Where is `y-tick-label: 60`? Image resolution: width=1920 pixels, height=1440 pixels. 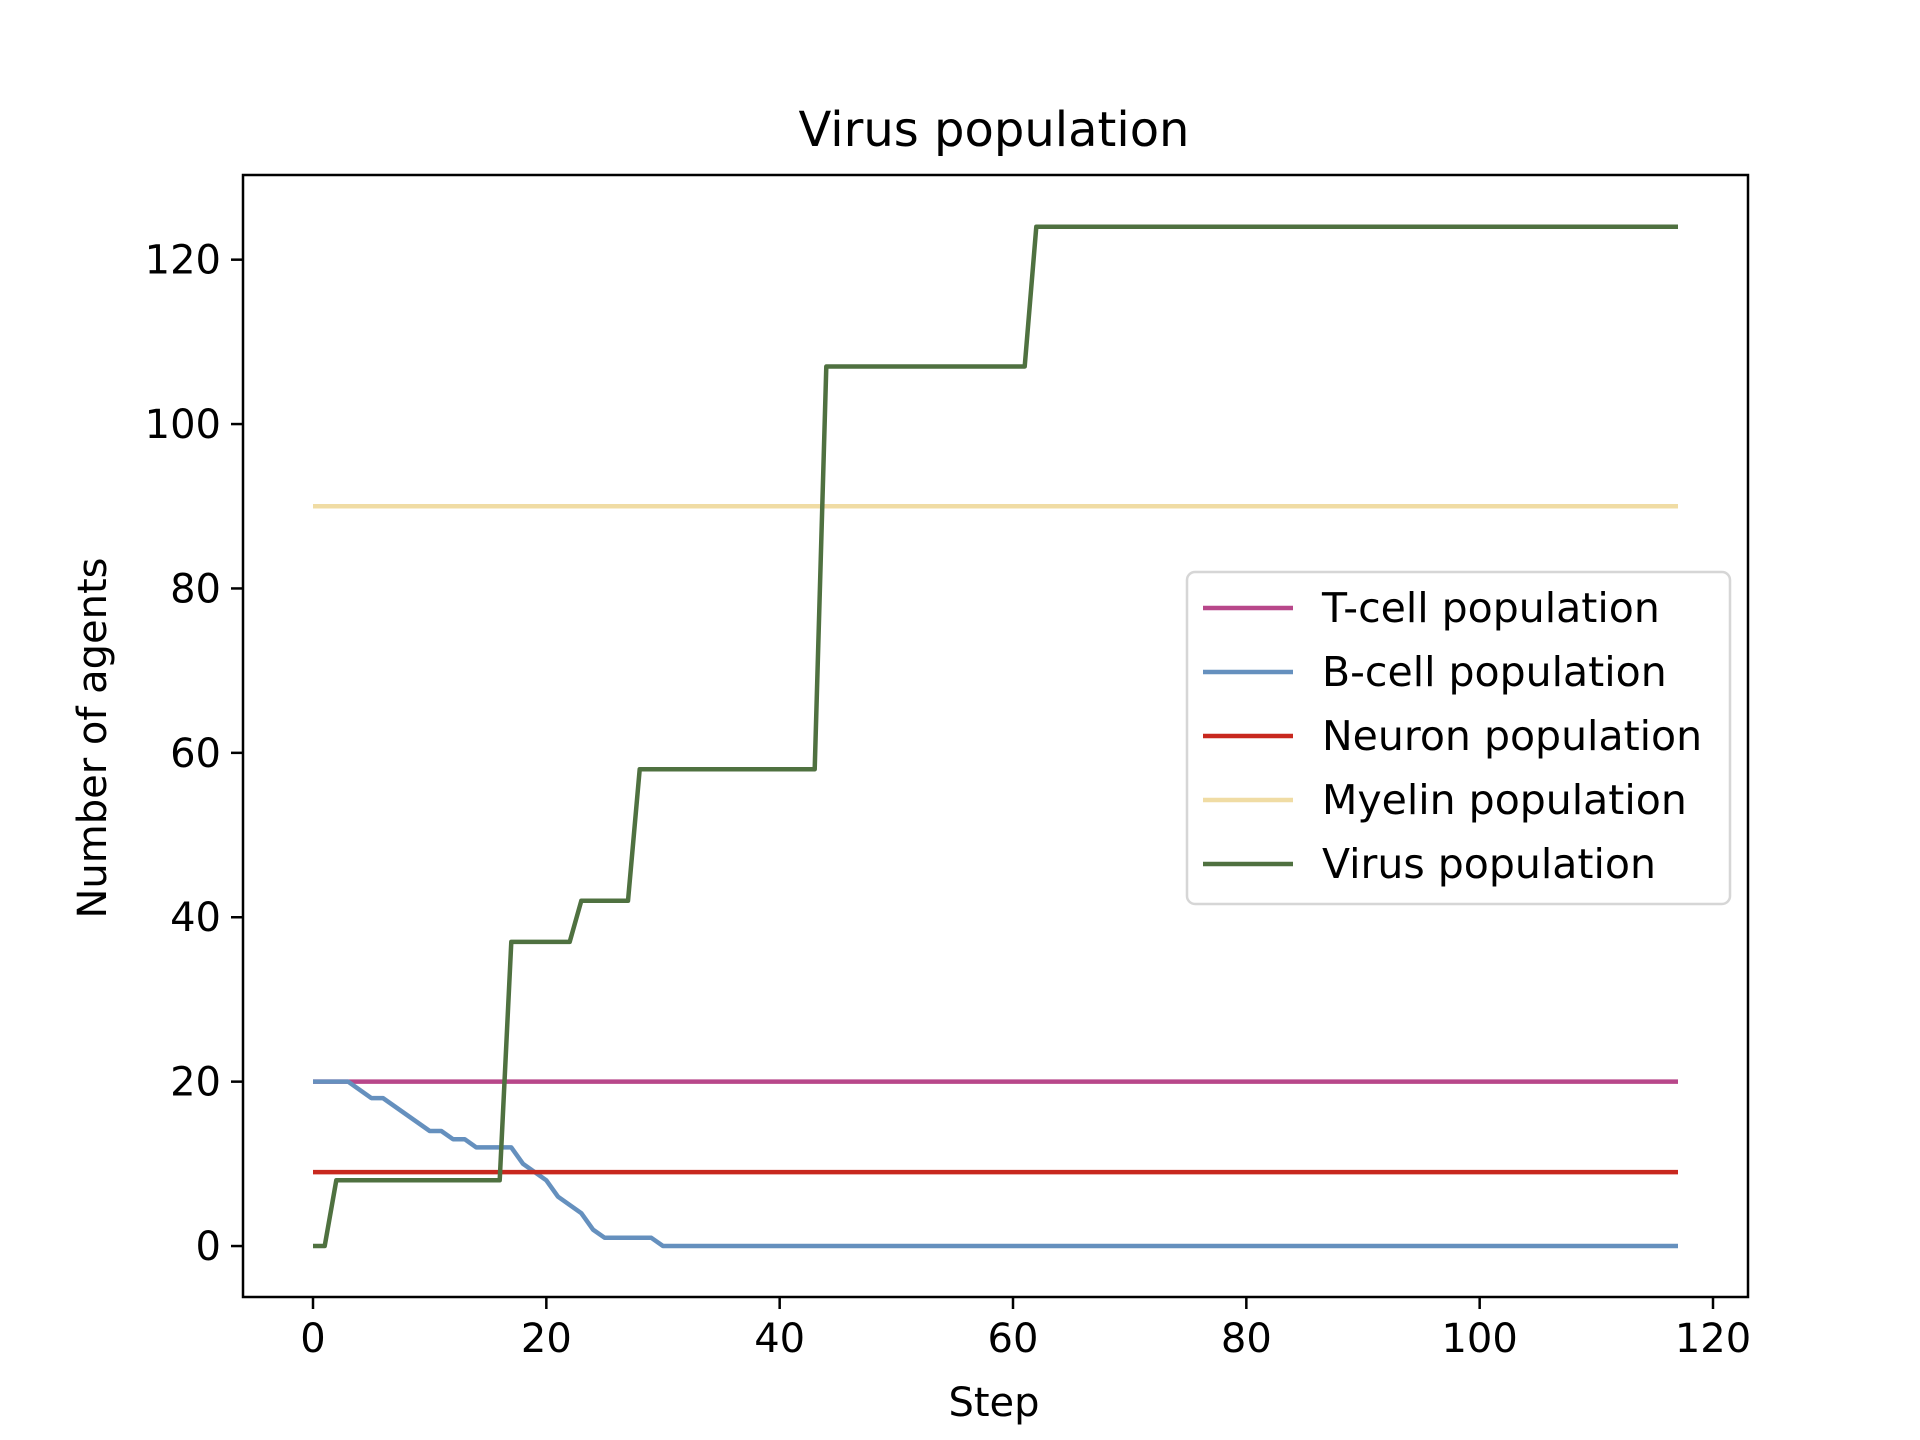 y-tick-label: 60 is located at coordinates (195, 754).